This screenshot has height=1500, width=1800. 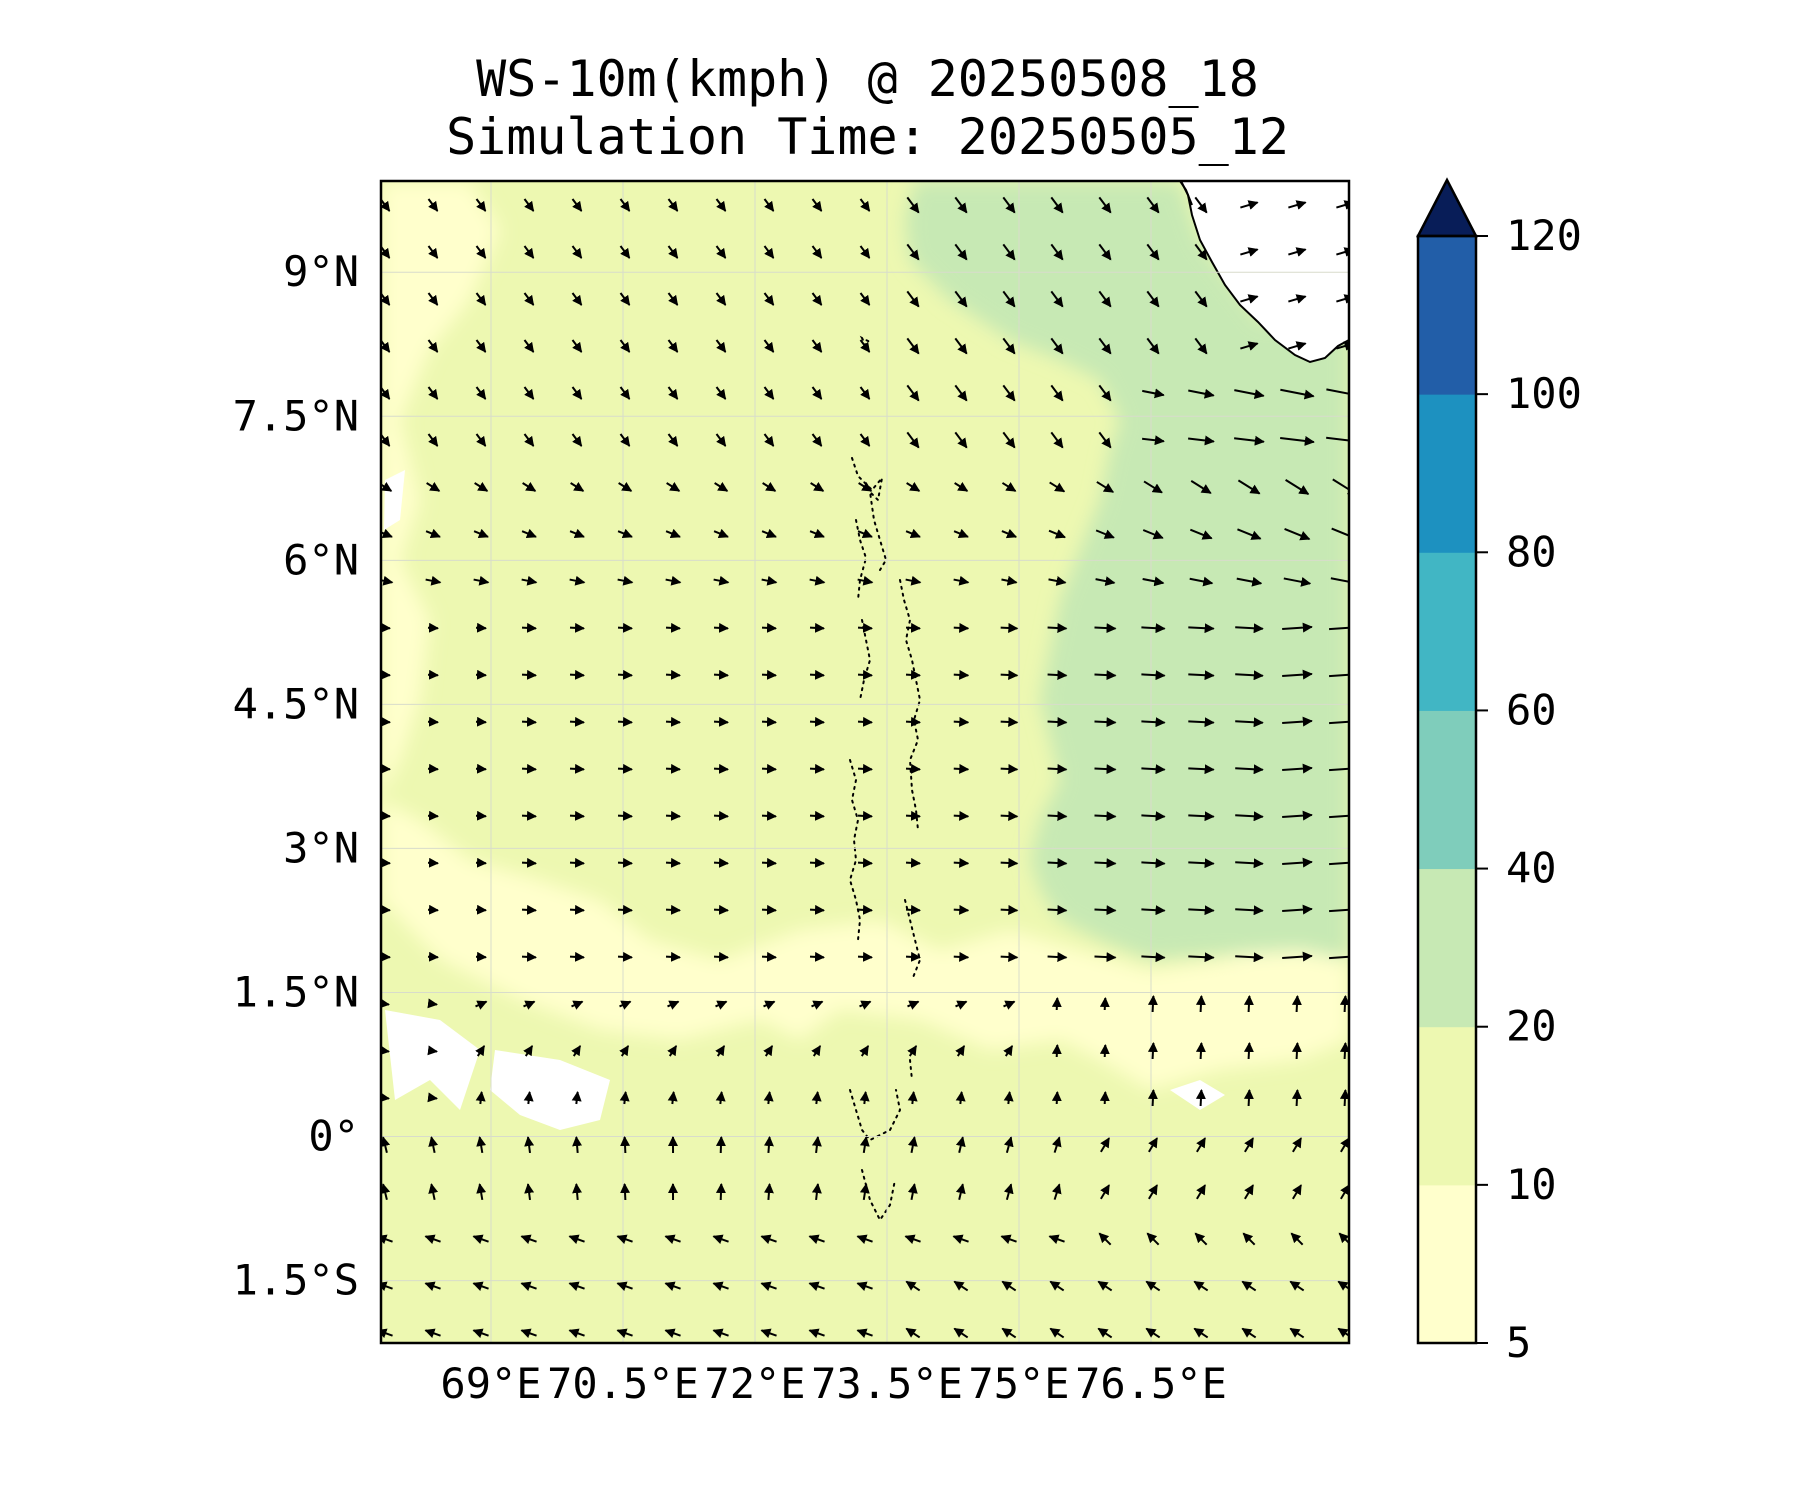 What do you see at coordinates (887, 1383) in the screenshot?
I see `lon-tick-label: 73.5°E` at bounding box center [887, 1383].